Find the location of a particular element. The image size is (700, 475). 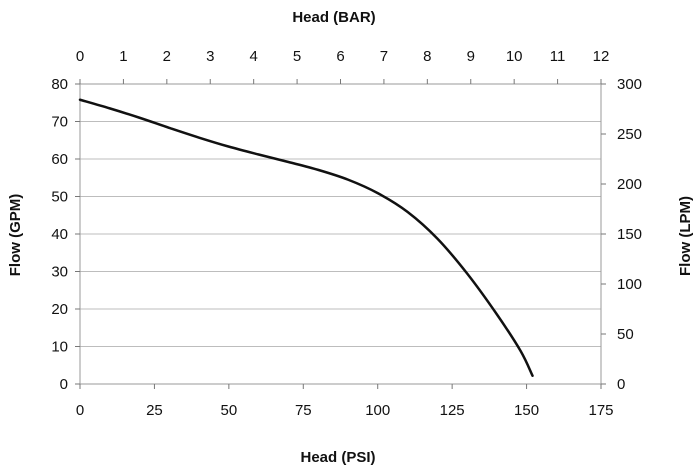

left-axis-ticks: 0 10 20 30 40 50 60 70 80 is located at coordinates (65, 234).